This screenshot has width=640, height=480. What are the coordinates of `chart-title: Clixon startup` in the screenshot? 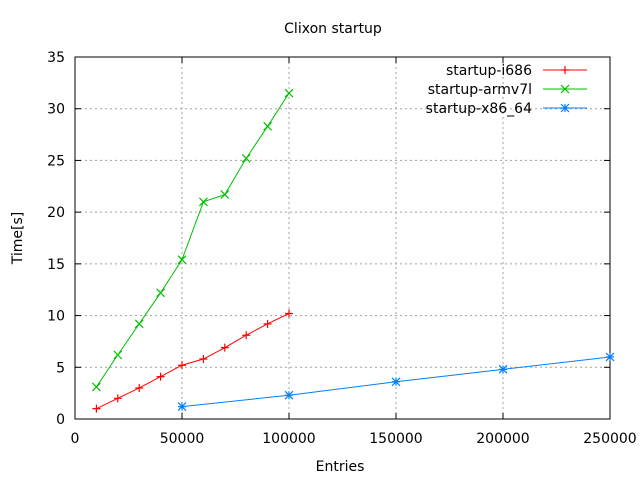 It's located at (333, 29).